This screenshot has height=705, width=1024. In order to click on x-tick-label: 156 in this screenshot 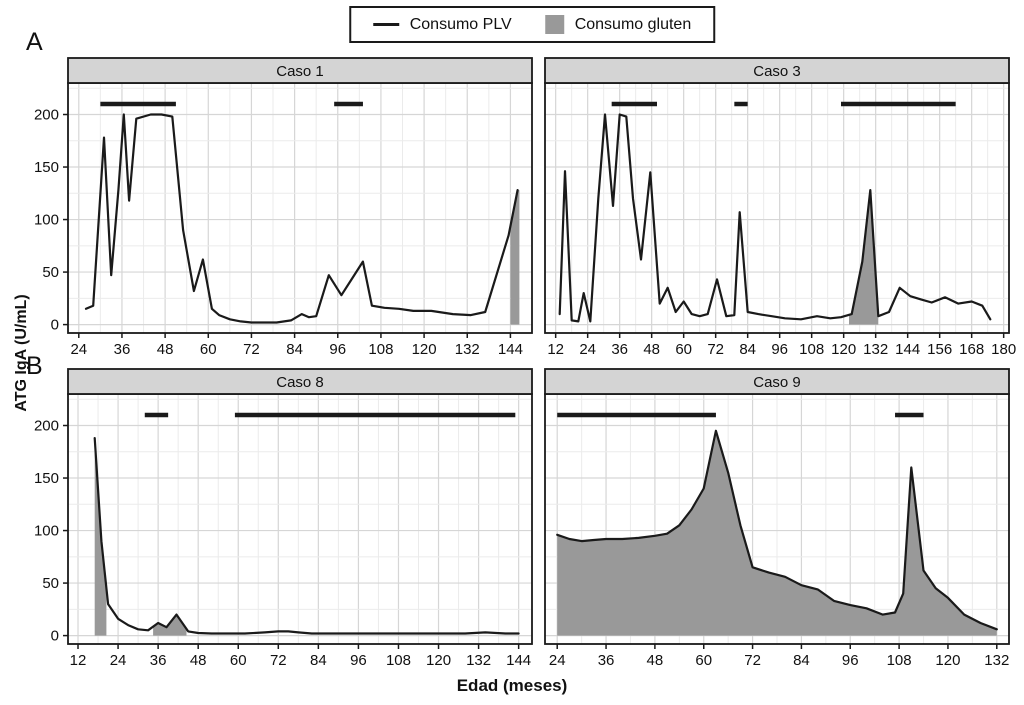, I will do `click(939, 349)`.